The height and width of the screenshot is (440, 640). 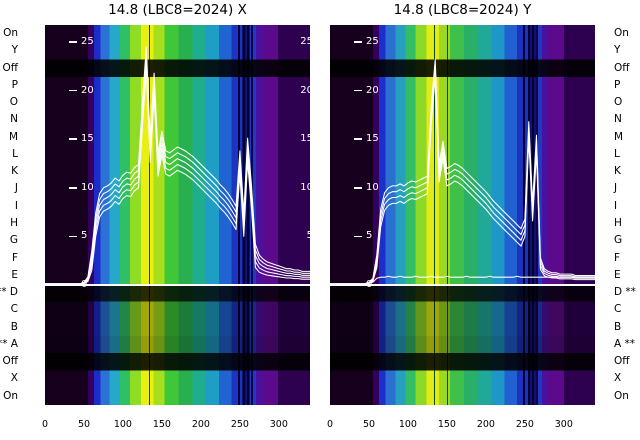 What do you see at coordinates (87, 41) in the screenshot?
I see `y-tick-value: 25` at bounding box center [87, 41].